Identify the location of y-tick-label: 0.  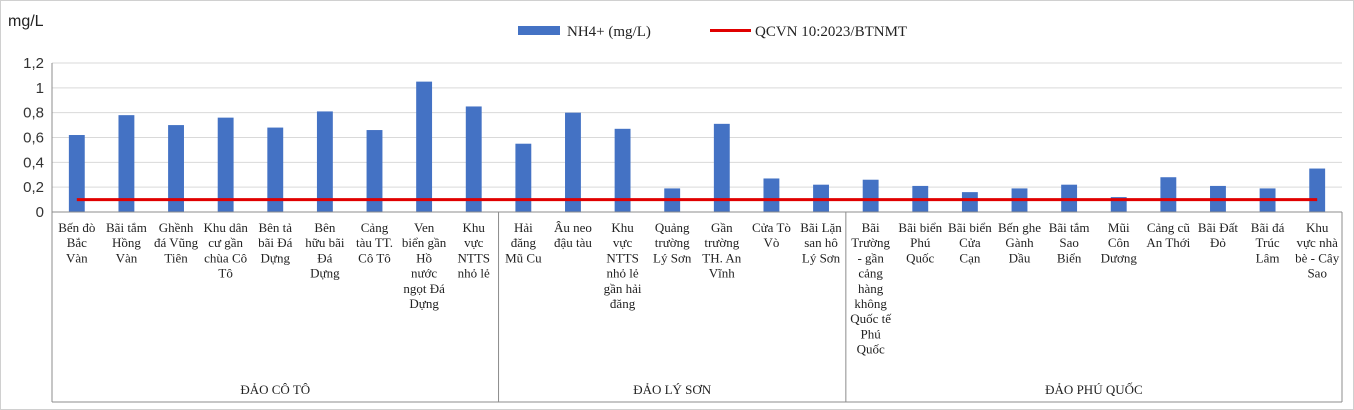
(40, 212).